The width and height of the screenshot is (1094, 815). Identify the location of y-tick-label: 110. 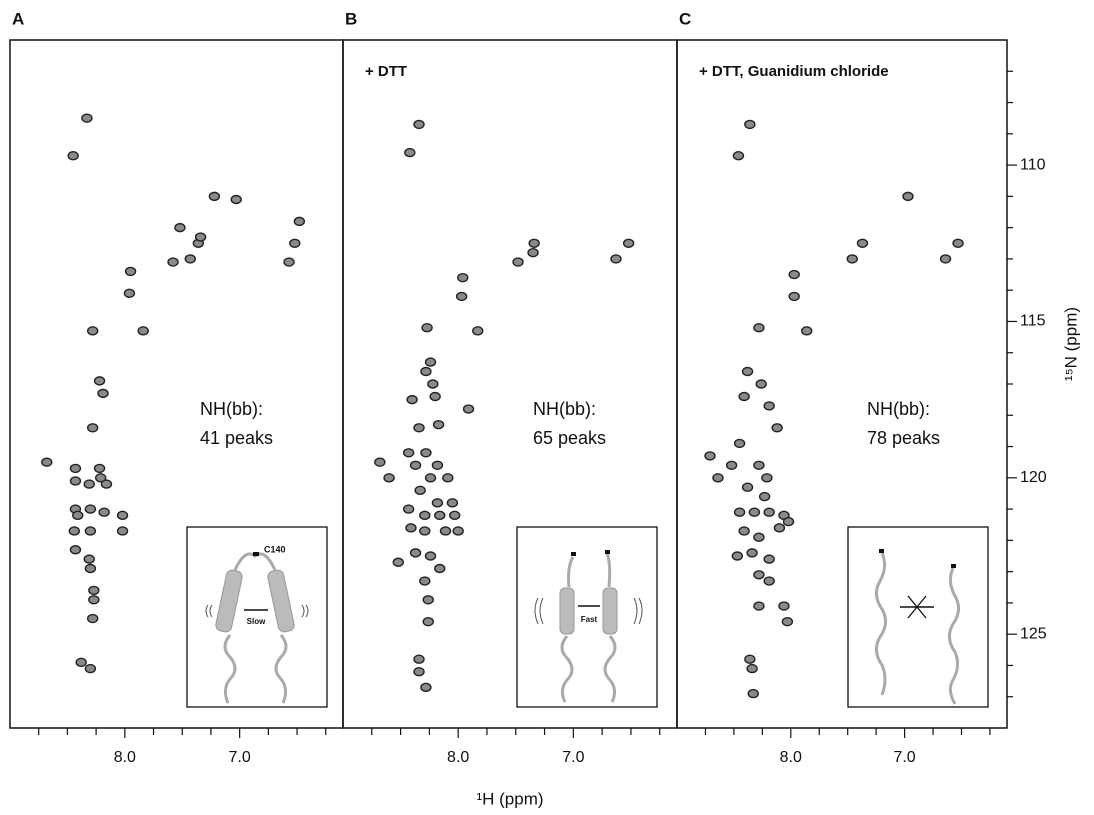
(1033, 164).